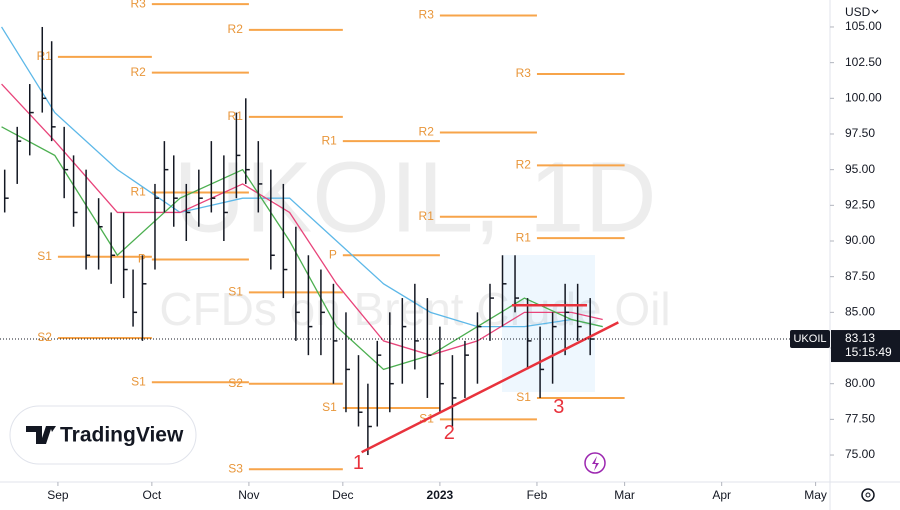 The width and height of the screenshot is (900, 510). I want to click on lightning-bolt, so click(595, 463).